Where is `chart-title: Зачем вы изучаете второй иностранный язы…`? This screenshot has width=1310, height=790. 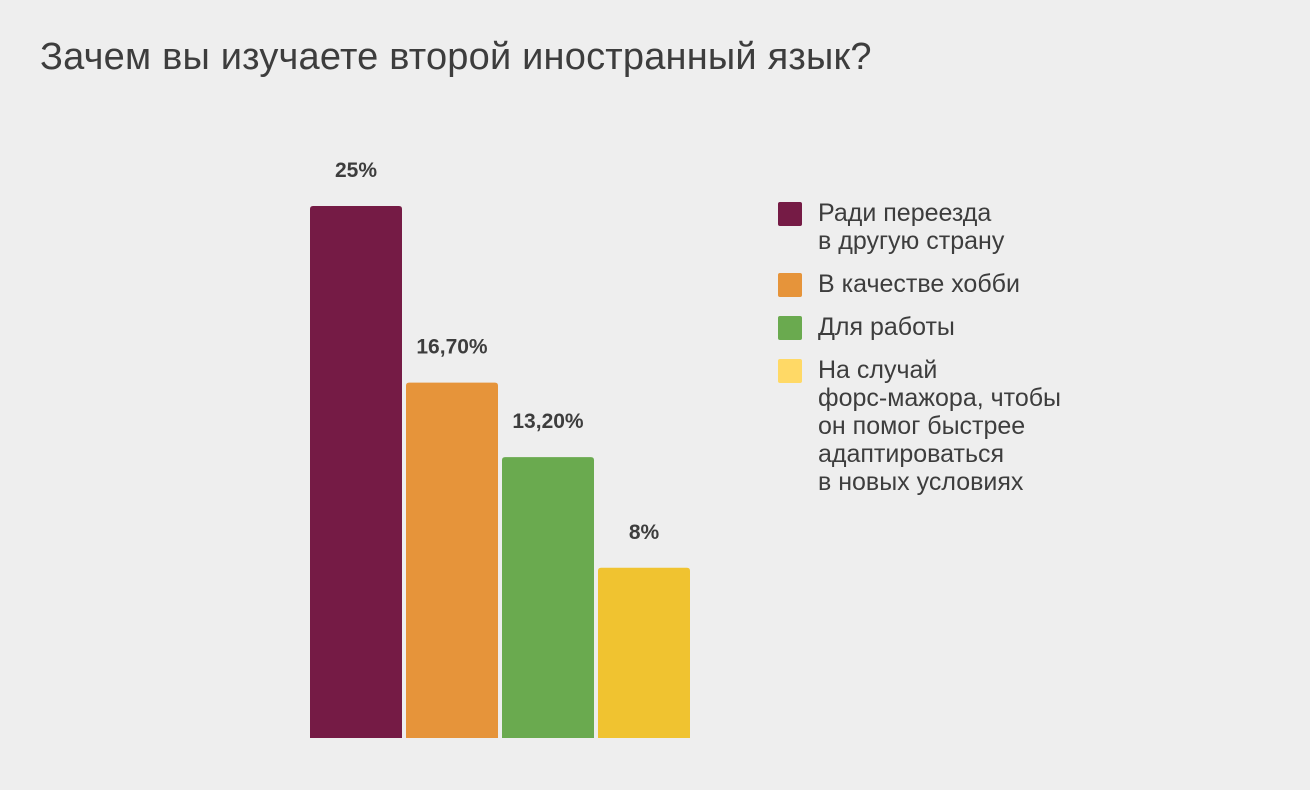
chart-title: Зачем вы изучаете второй иностранный язы… is located at coordinates (456, 57).